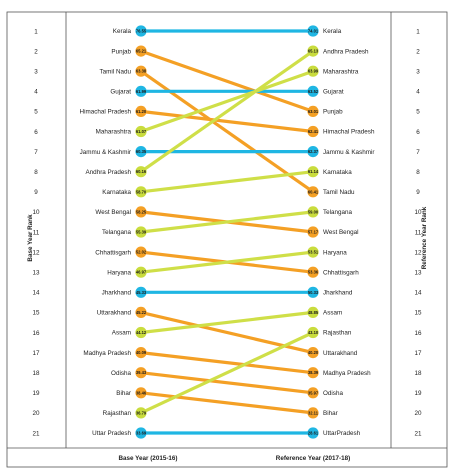 This screenshot has width=454, height=473. What do you see at coordinates (116, 71) in the screenshot?
I see `base-state-label: Tamil Nadu` at bounding box center [116, 71].